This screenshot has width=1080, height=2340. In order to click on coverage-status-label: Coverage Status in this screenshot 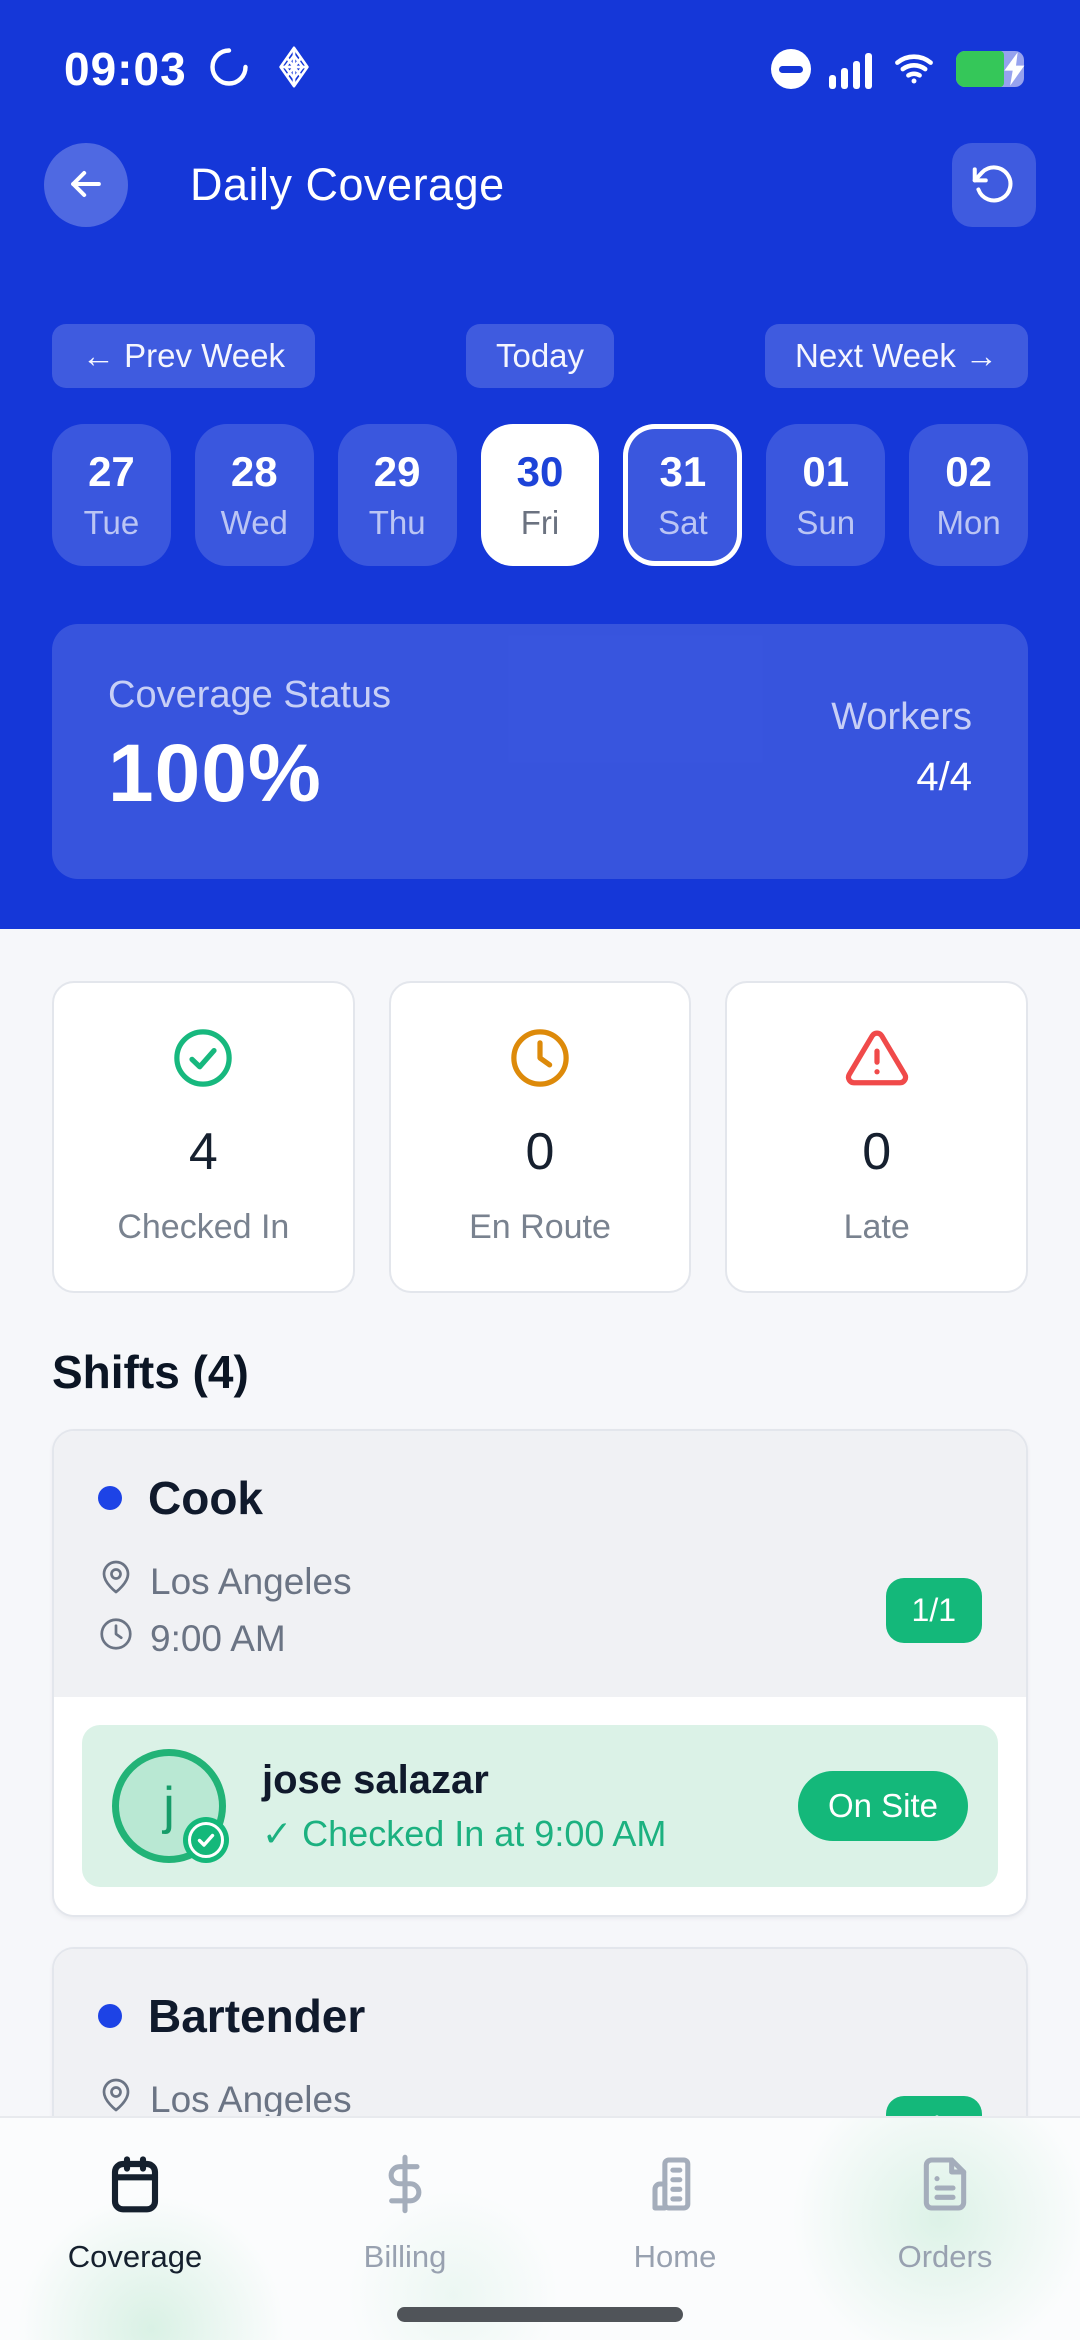, I will do `click(250, 695)`.